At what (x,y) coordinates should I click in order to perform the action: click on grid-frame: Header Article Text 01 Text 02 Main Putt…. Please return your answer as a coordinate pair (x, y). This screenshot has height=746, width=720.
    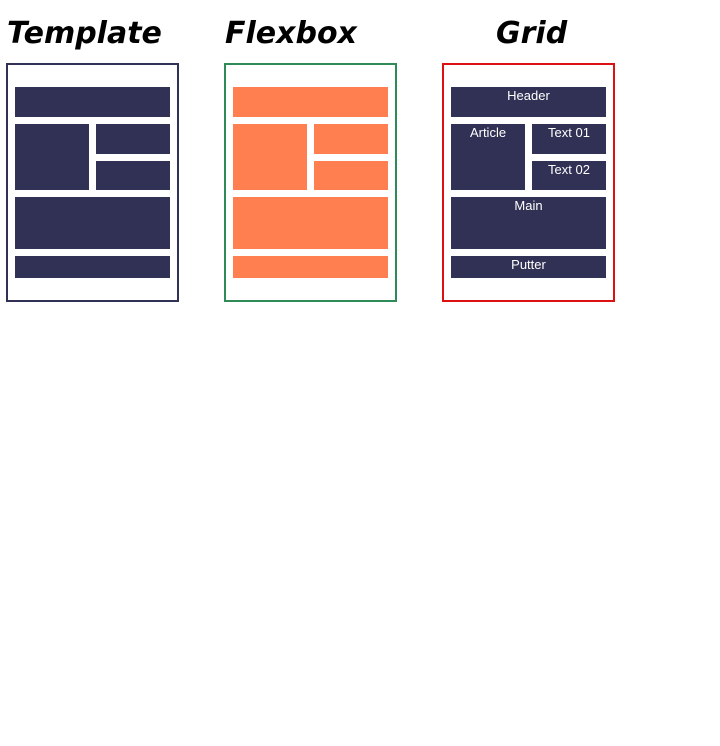
    Looking at the image, I should click on (528, 182).